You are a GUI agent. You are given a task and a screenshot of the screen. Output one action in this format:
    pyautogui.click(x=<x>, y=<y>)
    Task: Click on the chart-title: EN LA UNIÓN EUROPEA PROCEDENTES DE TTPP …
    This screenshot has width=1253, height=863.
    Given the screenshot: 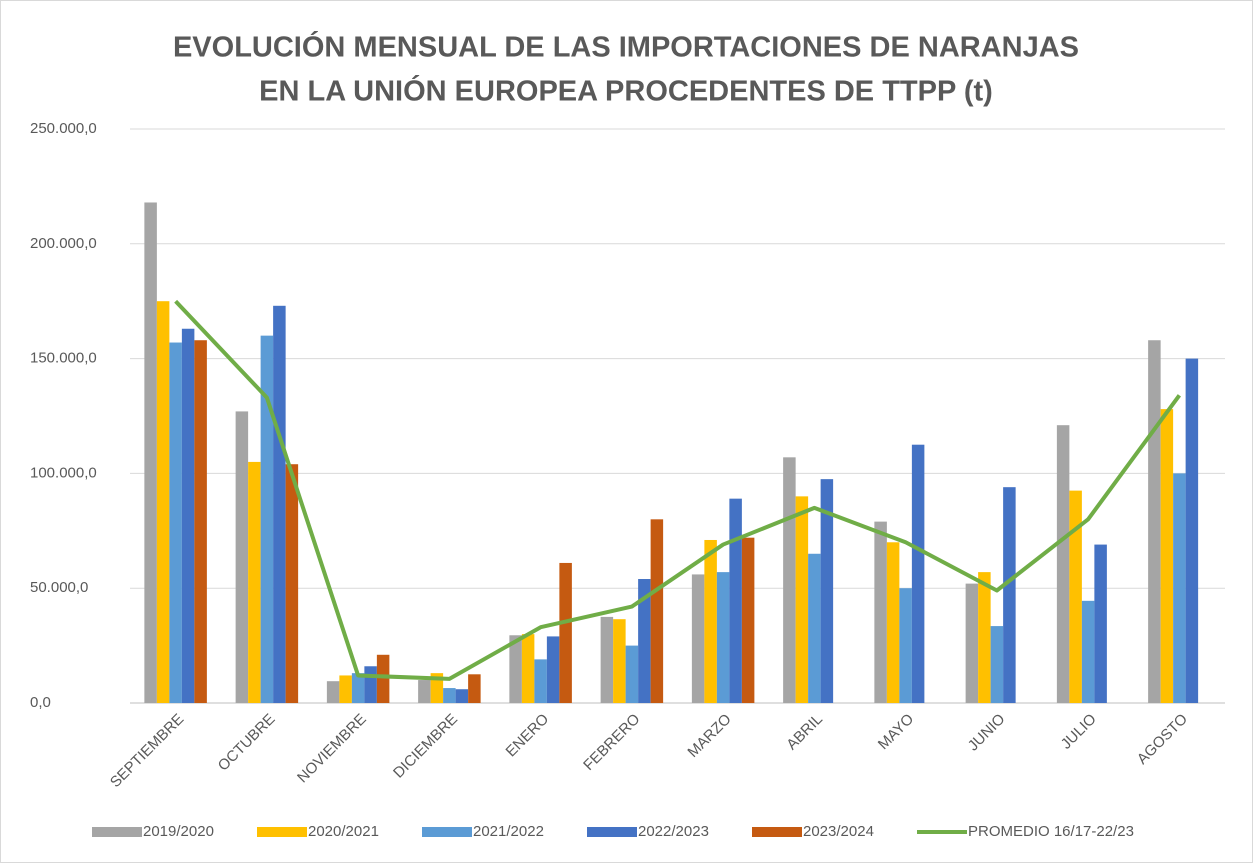 What is the action you would take?
    pyautogui.click(x=626, y=91)
    